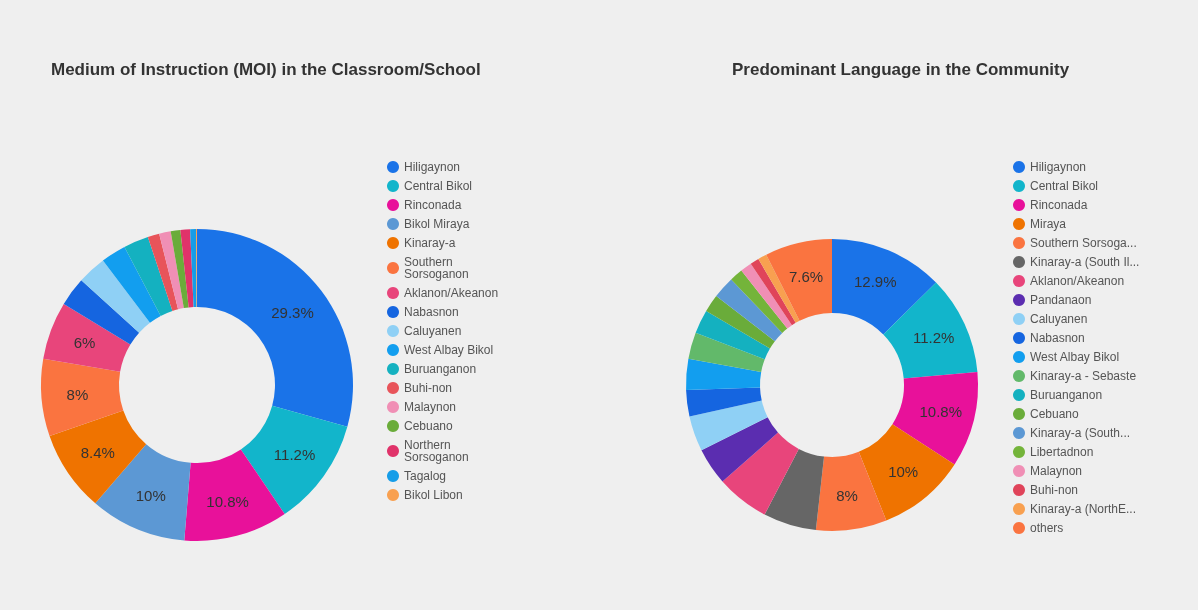 This screenshot has width=1198, height=610. What do you see at coordinates (84, 343) in the screenshot?
I see `data-label: 6%` at bounding box center [84, 343].